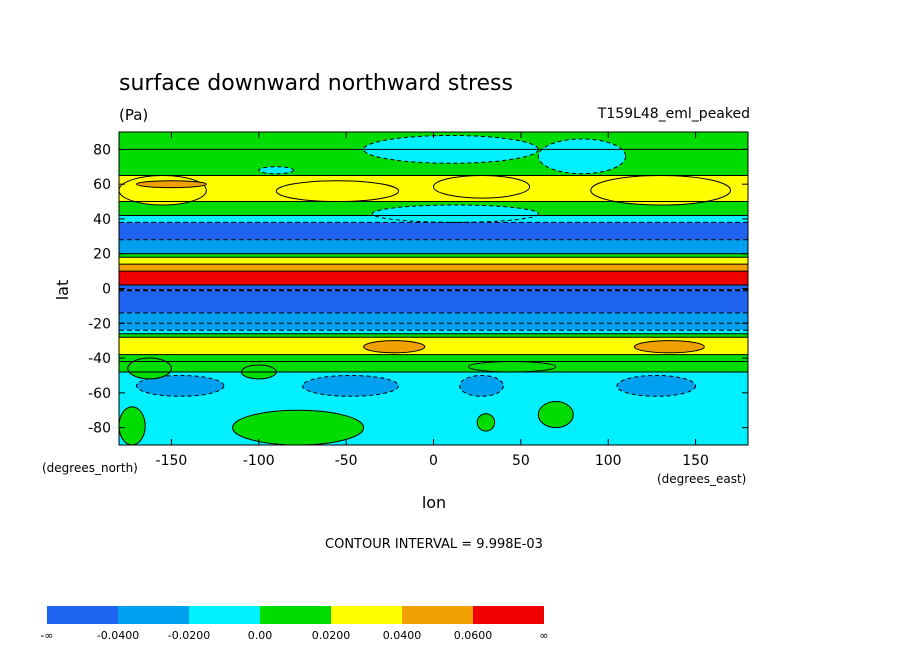  What do you see at coordinates (62, 290) in the screenshot?
I see `y-axis-label: lat` at bounding box center [62, 290].